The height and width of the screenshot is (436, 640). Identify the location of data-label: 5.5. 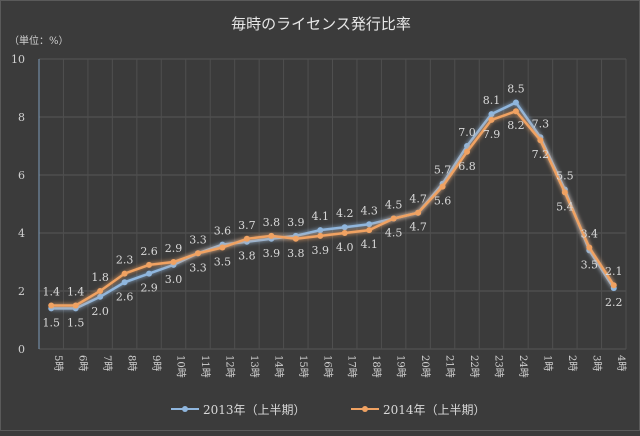
(565, 176).